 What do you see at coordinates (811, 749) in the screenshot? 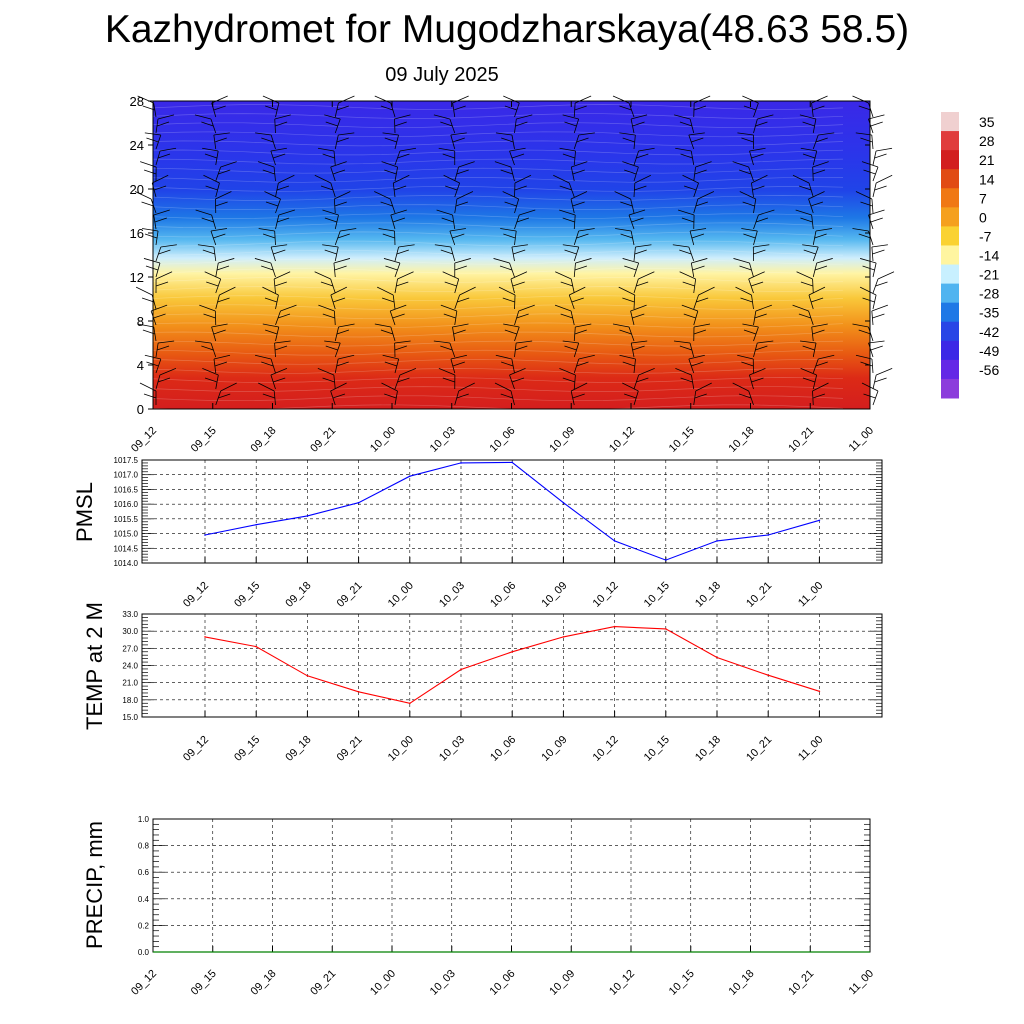
I see `x-tick-label: 11_00` at bounding box center [811, 749].